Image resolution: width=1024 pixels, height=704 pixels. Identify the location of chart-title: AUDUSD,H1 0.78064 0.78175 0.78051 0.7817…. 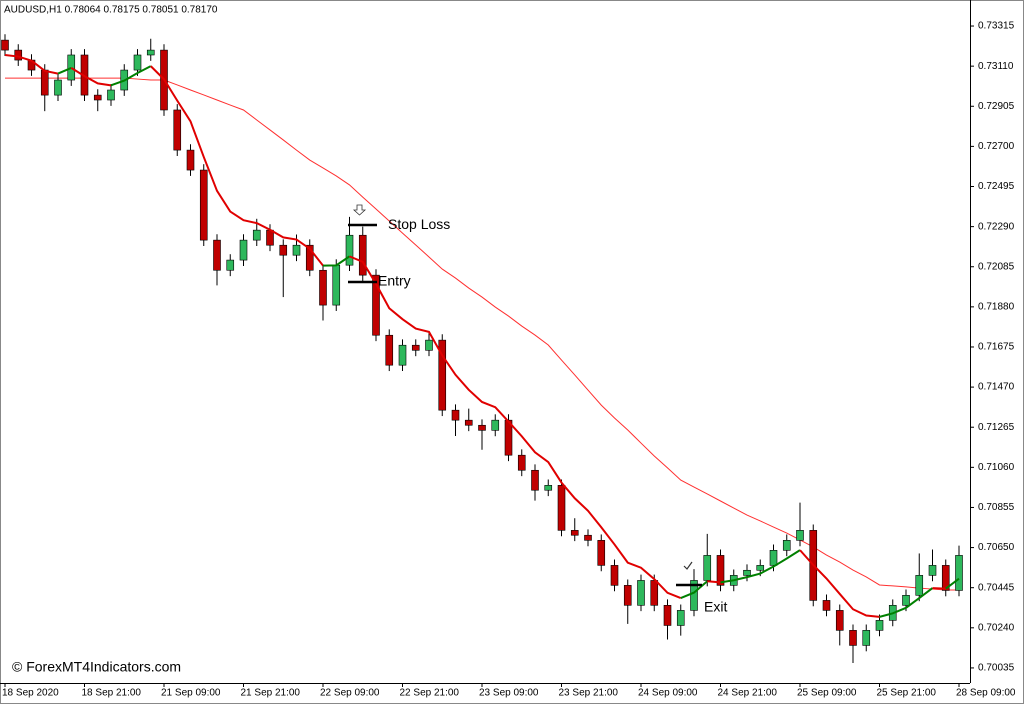
(111, 10).